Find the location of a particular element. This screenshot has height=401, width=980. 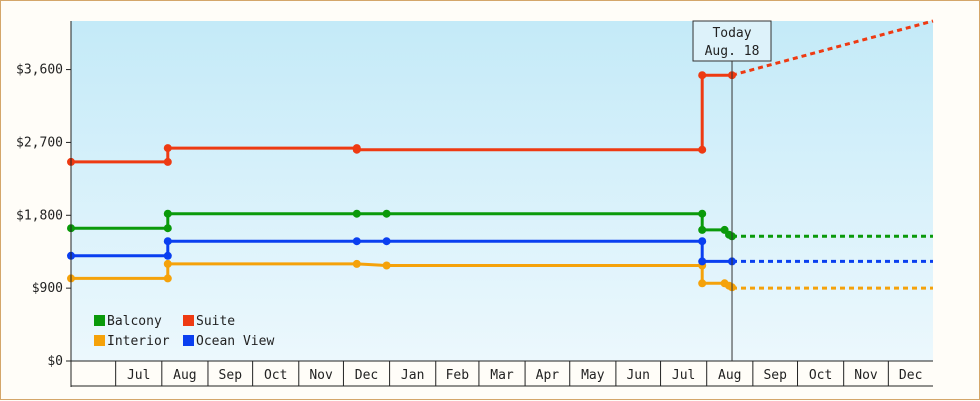

x-tick-label: Jun is located at coordinates (637, 375).